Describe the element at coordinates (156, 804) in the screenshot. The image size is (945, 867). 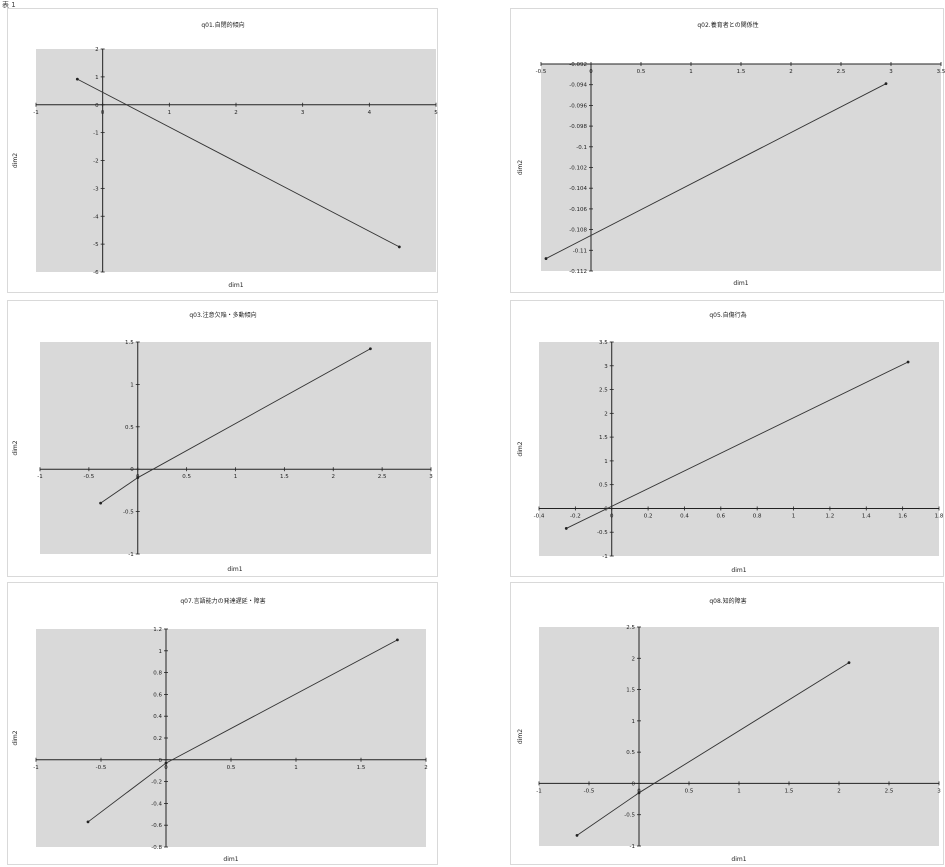
I see `y-tick-label: -0.4` at that location.